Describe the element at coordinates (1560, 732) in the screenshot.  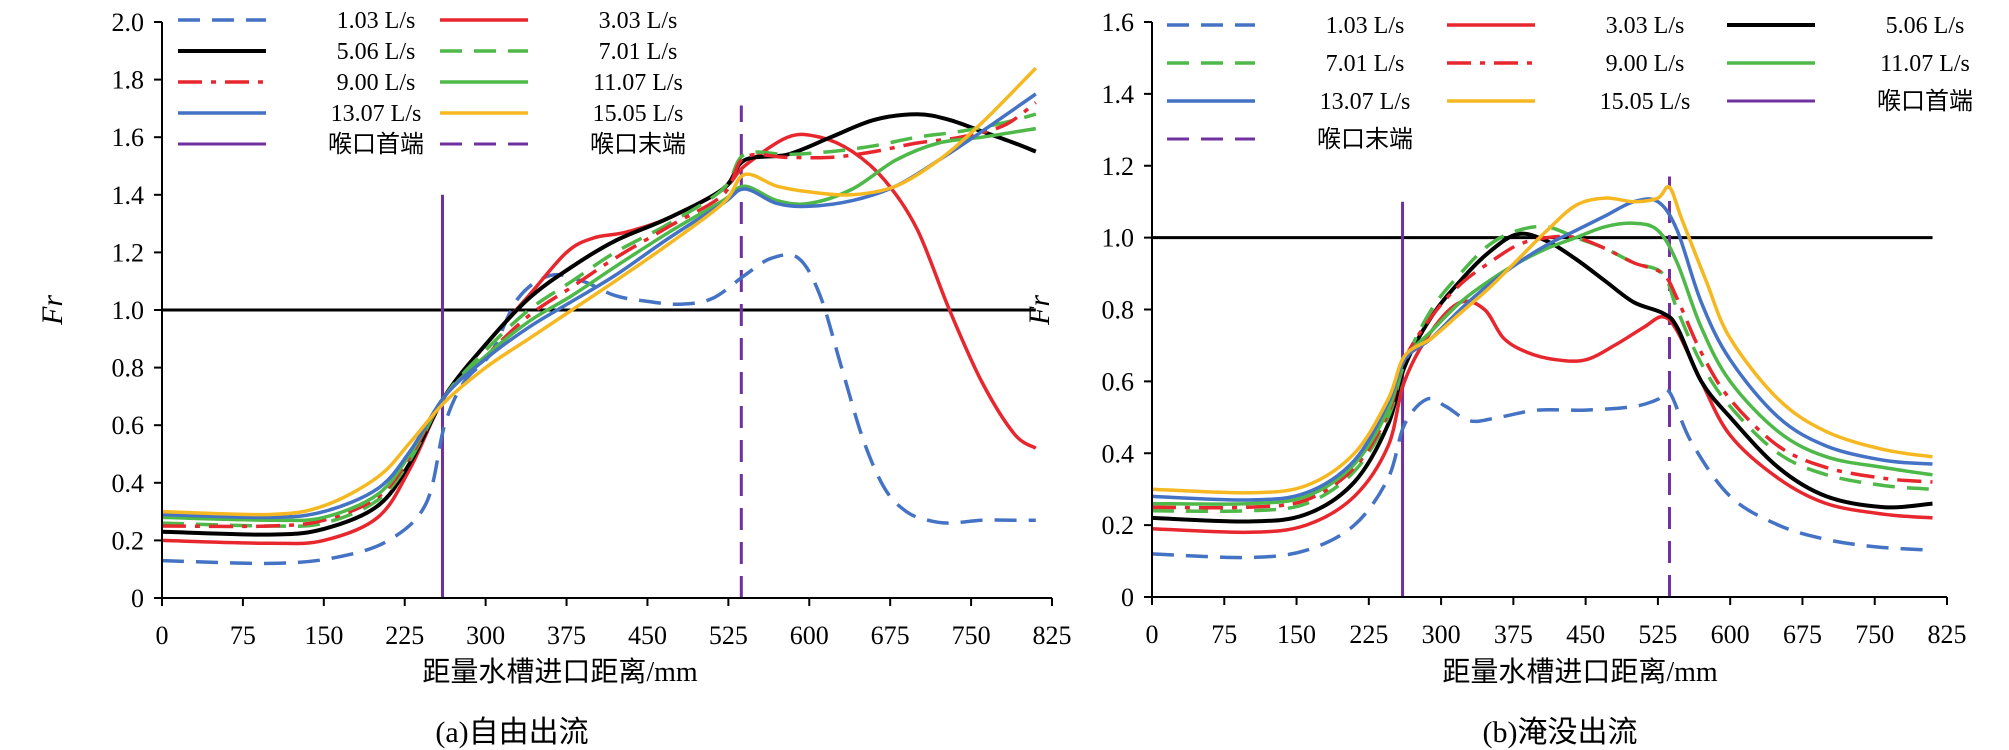
I see `panel-b-caption: (b)淹没出流` at that location.